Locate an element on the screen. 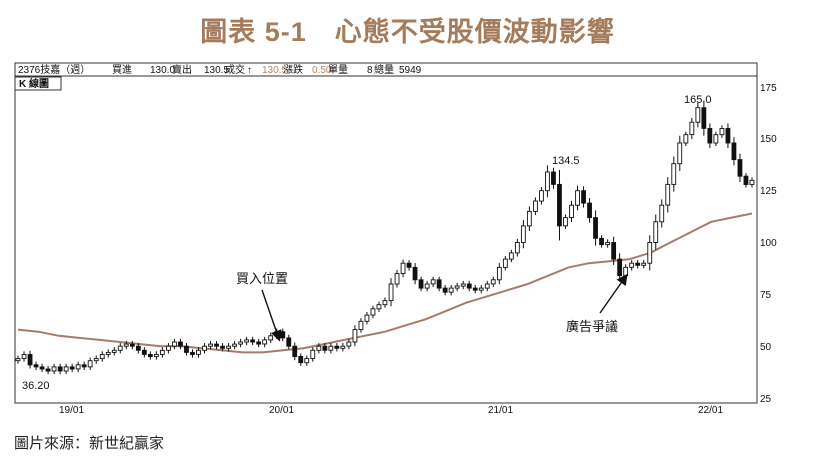  header-trade-mark: ↑ is located at coordinates (249, 70).